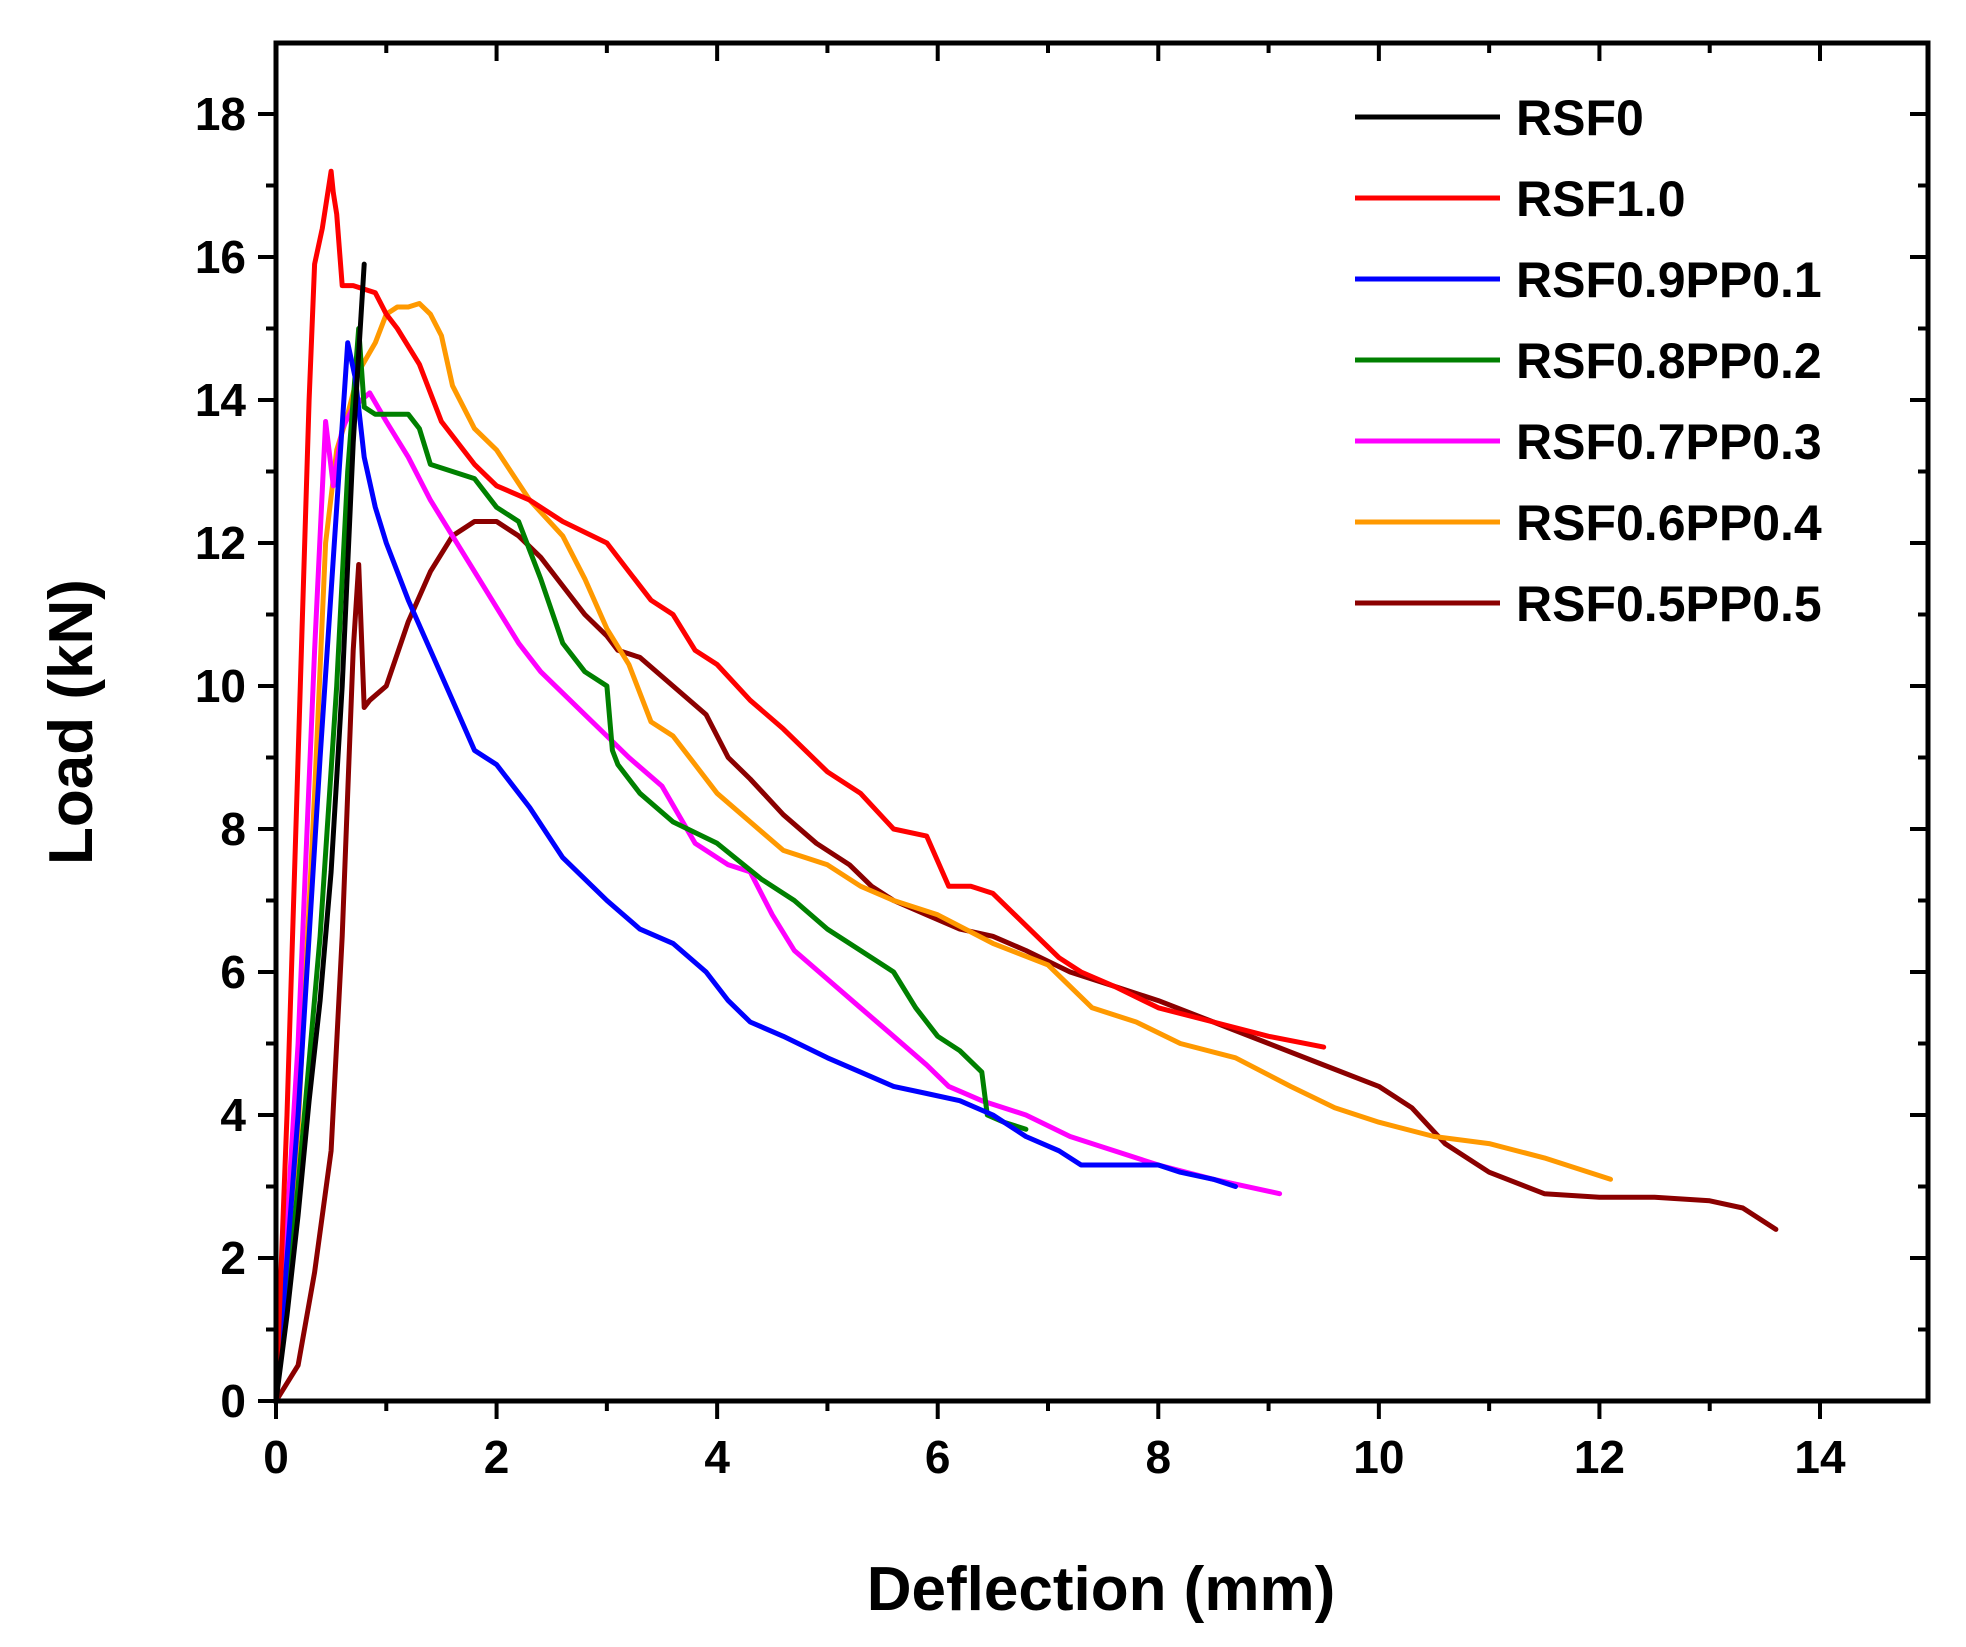 The height and width of the screenshot is (1647, 1966). I want to click on x-tick-label: 0, so click(276, 1457).